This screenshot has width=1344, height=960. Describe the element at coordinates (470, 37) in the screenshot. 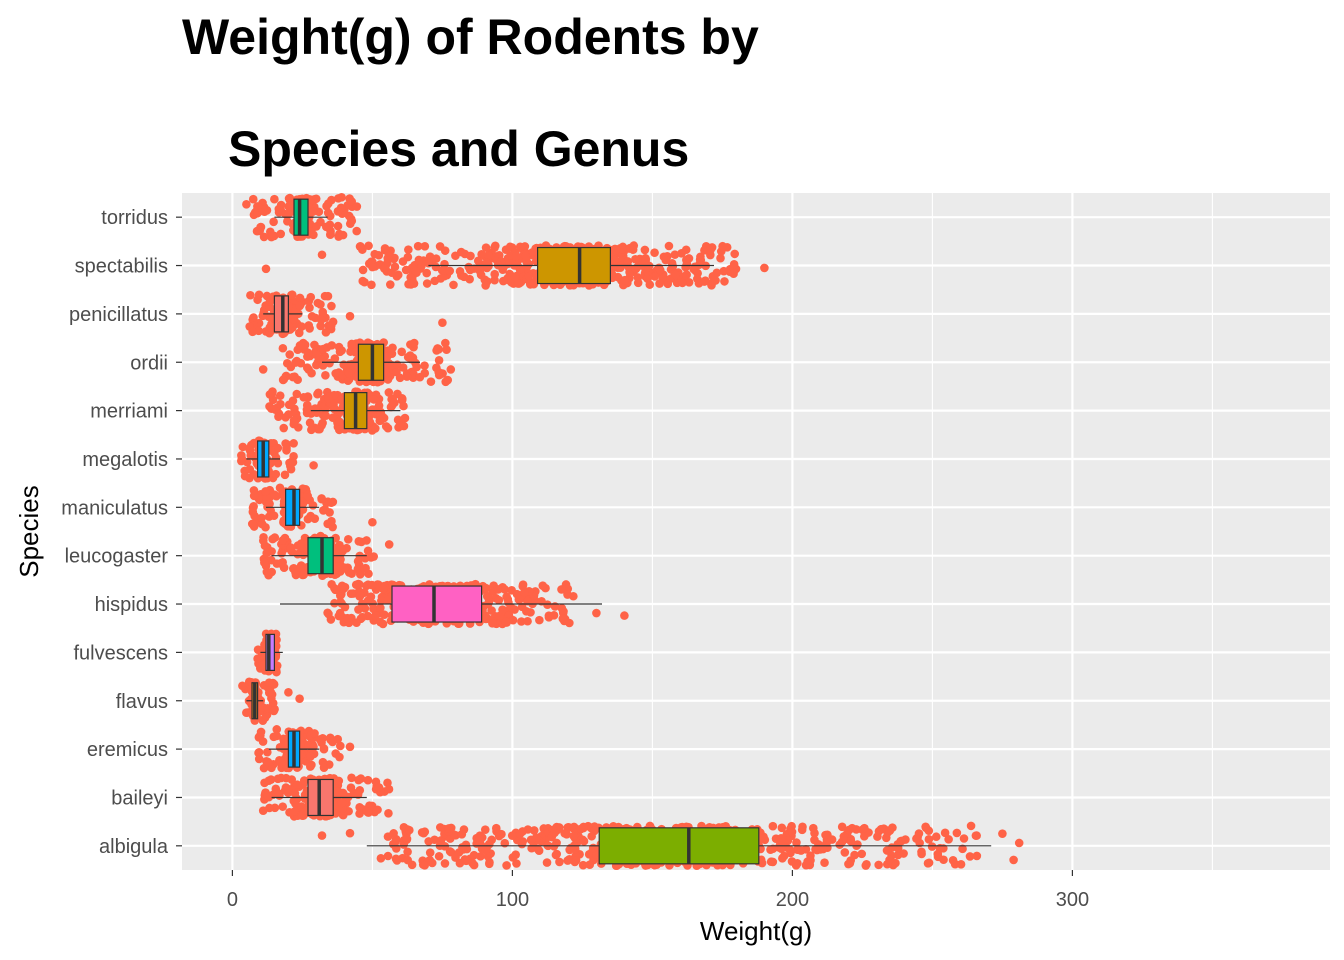

I see `chart-title-line-1: Weight(g) of Rodents by` at that location.